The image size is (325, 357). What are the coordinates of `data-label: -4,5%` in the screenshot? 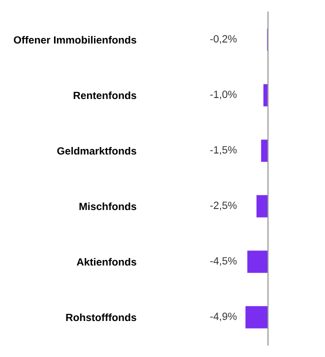 It's located at (223, 261).